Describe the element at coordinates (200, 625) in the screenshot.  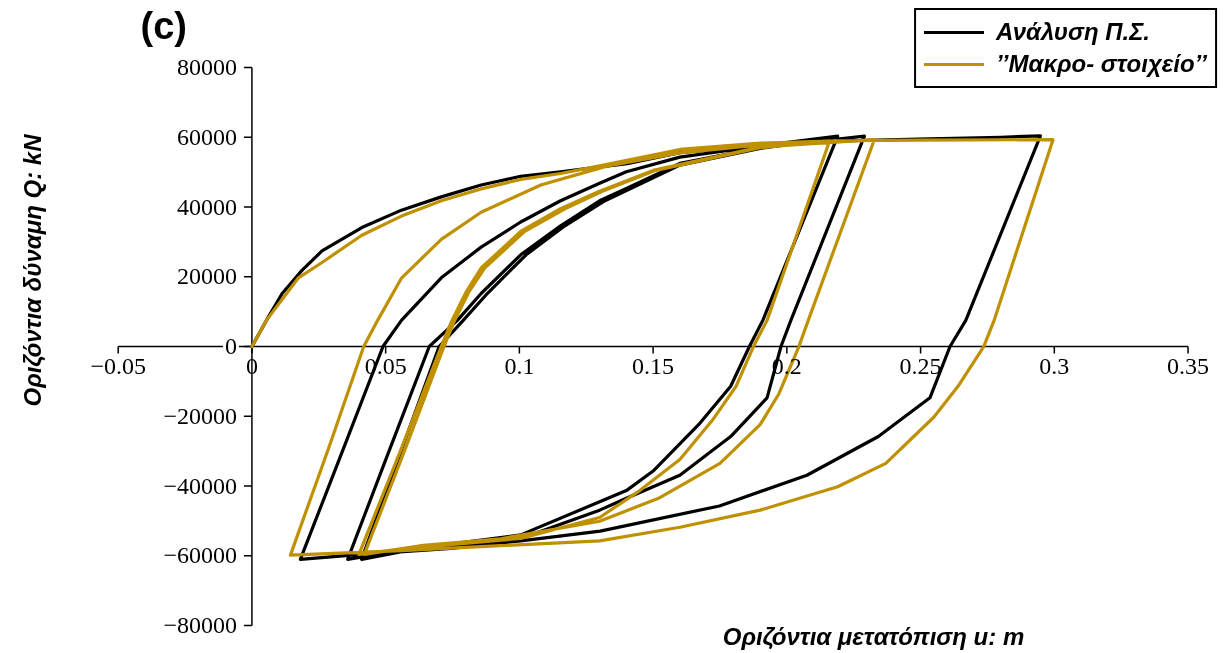
I see `y-tick-label: −80000` at that location.